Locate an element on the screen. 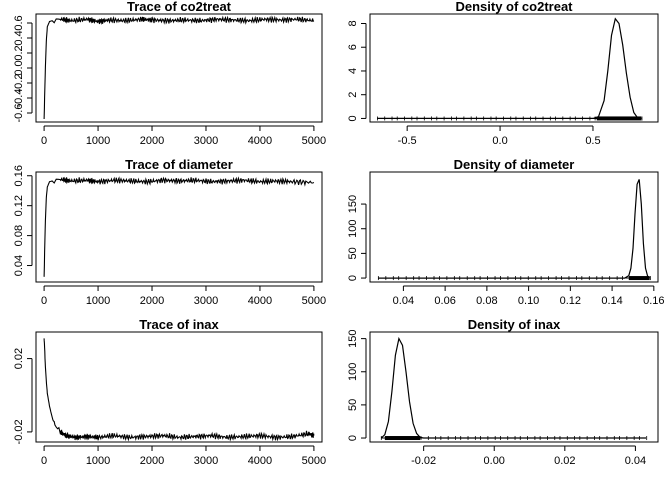 The width and height of the screenshot is (672, 480). y-tick-label: 0.0 is located at coordinates (19, 67).